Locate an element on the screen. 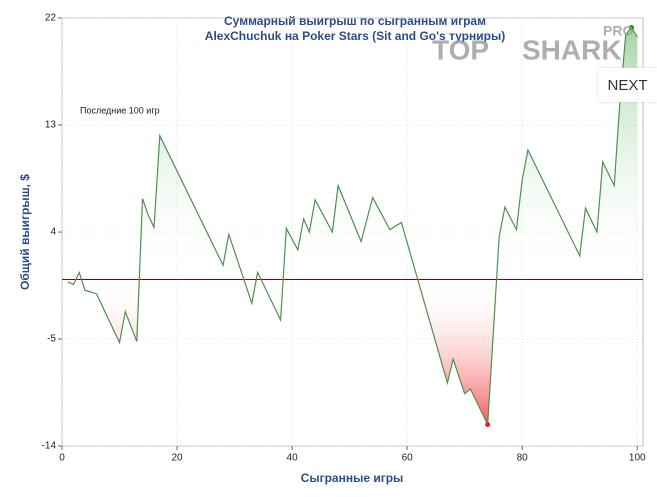 Image resolution: width=657 pixels, height=497 pixels. x-tick-label: 60 is located at coordinates (408, 458).